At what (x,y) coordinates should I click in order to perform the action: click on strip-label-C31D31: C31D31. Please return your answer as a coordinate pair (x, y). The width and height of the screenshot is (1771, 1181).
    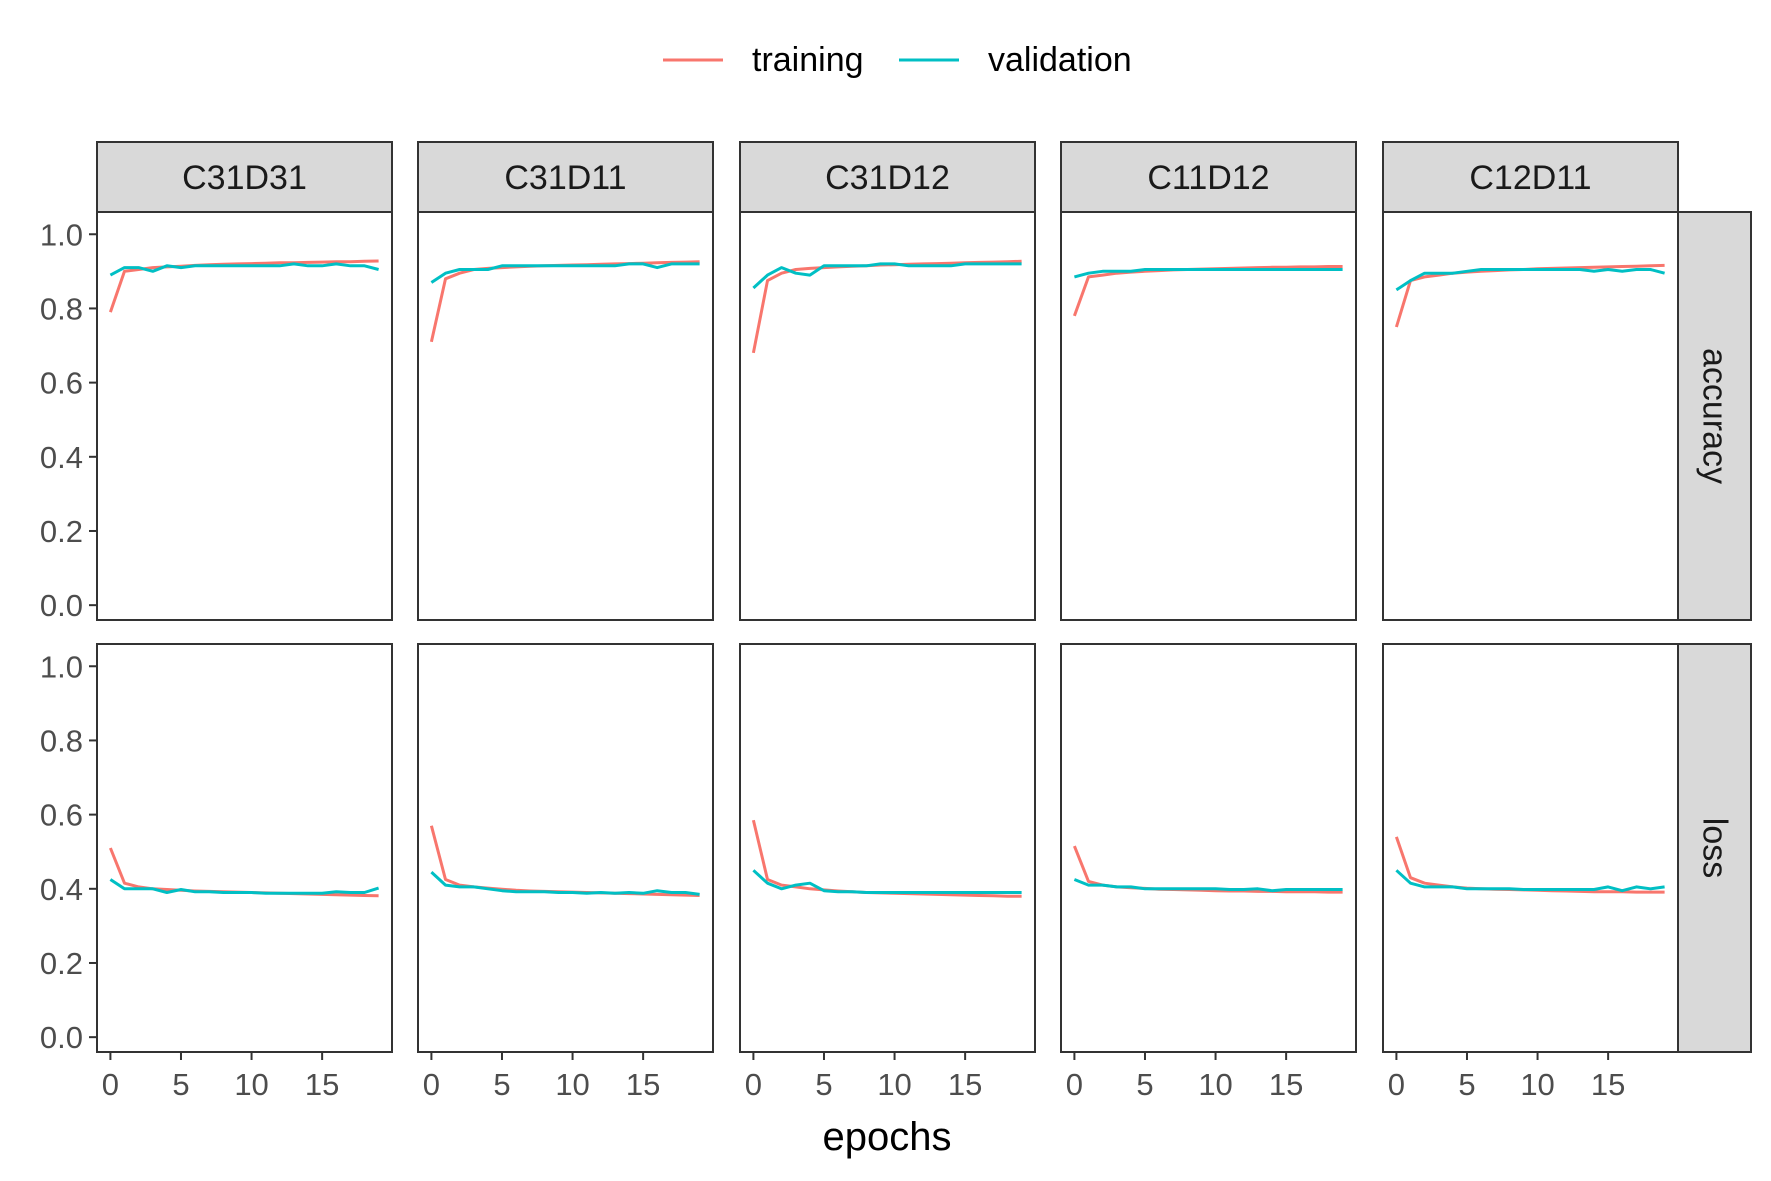
    Looking at the image, I should click on (244, 178).